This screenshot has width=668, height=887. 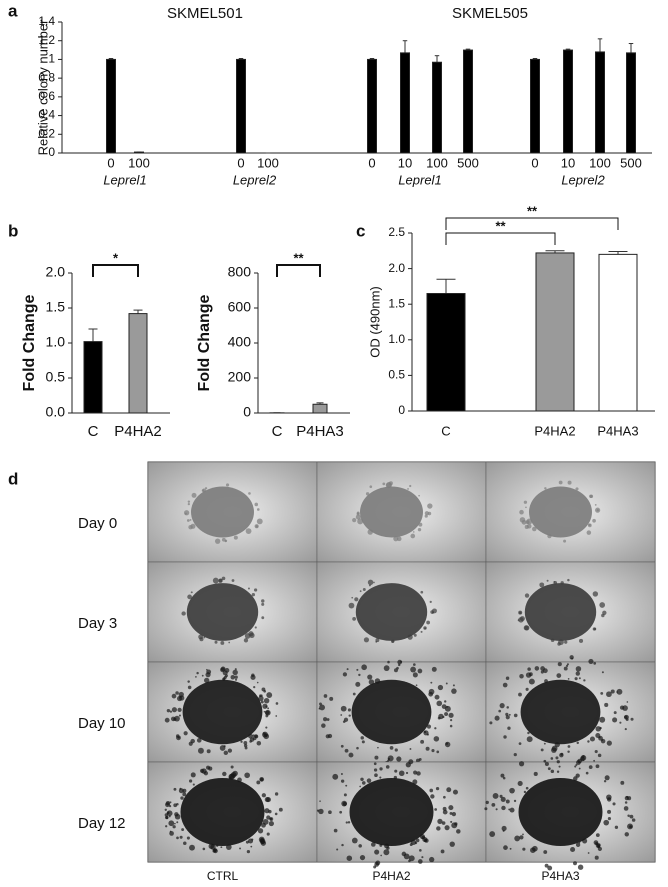 I want to click on row-label: Day 0, so click(x=97, y=523).